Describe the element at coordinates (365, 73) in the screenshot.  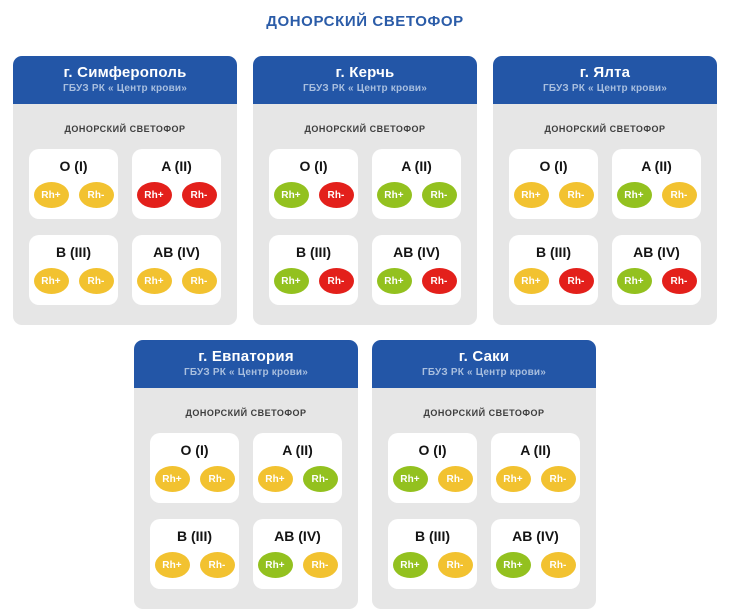
I see `city-name: г. Керчь` at that location.